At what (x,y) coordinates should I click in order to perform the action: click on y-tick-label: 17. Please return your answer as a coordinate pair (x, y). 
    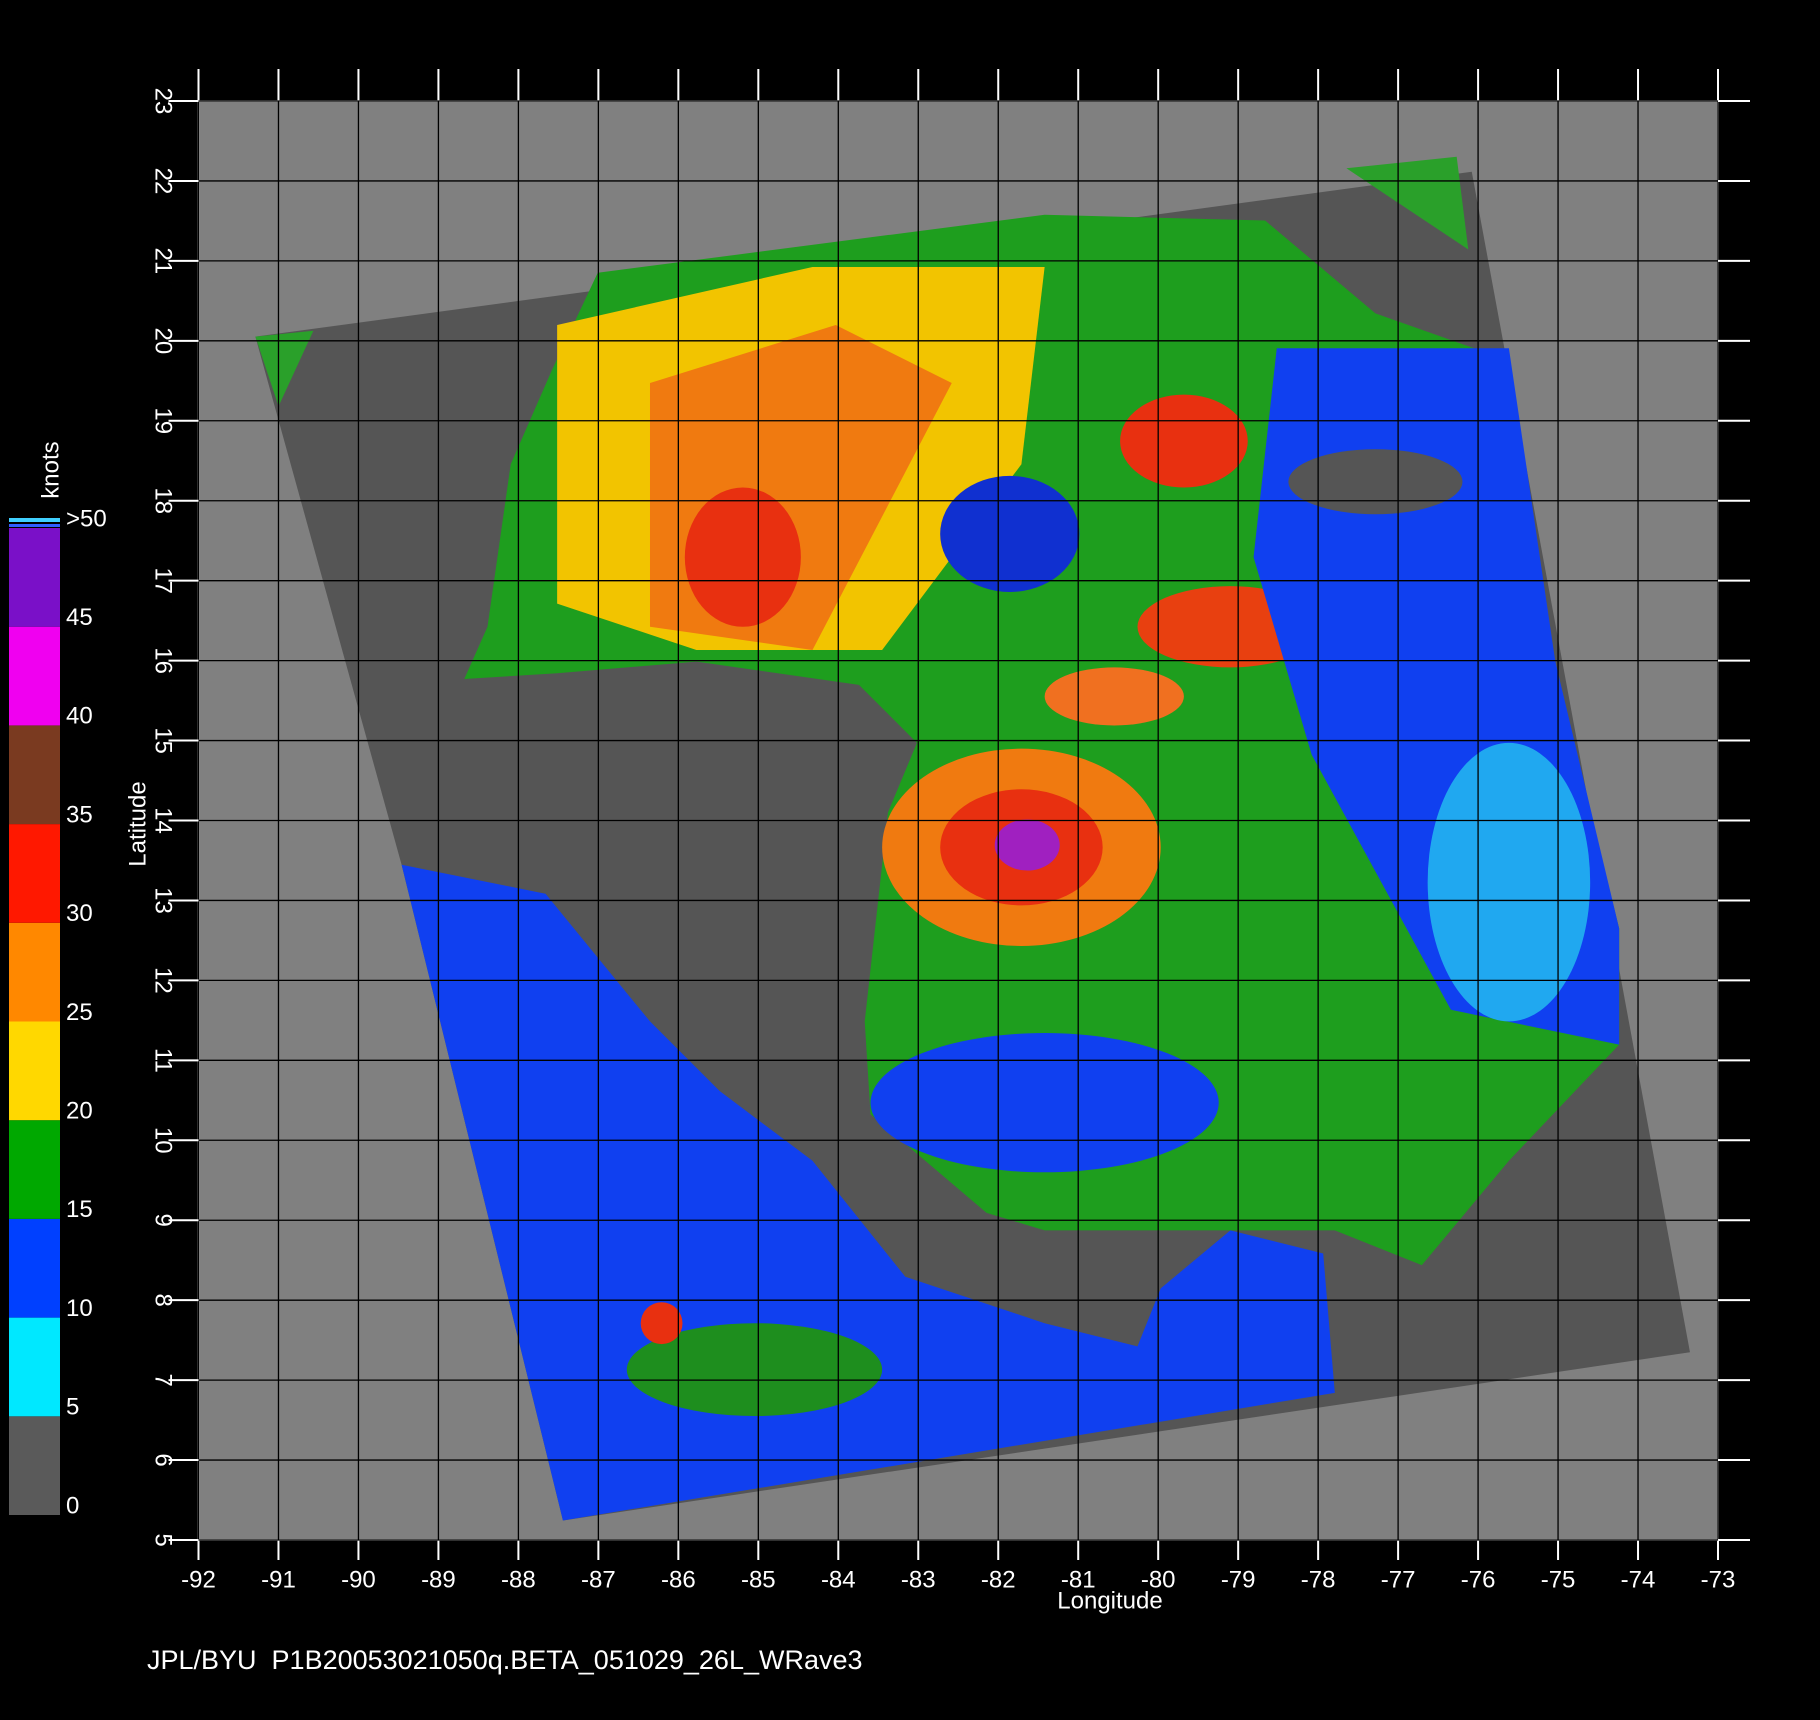
    Looking at the image, I should click on (163, 580).